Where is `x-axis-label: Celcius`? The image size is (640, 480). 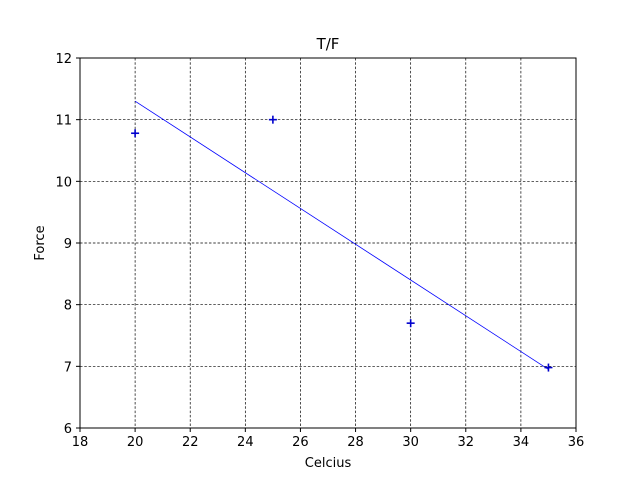 x-axis-label: Celcius is located at coordinates (328, 463).